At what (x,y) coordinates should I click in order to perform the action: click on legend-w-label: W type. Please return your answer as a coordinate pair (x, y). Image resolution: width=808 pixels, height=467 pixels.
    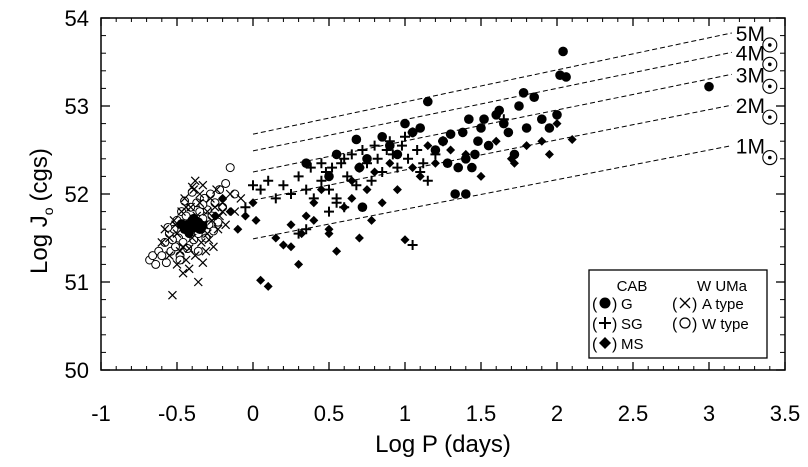
    Looking at the image, I should click on (725, 324).